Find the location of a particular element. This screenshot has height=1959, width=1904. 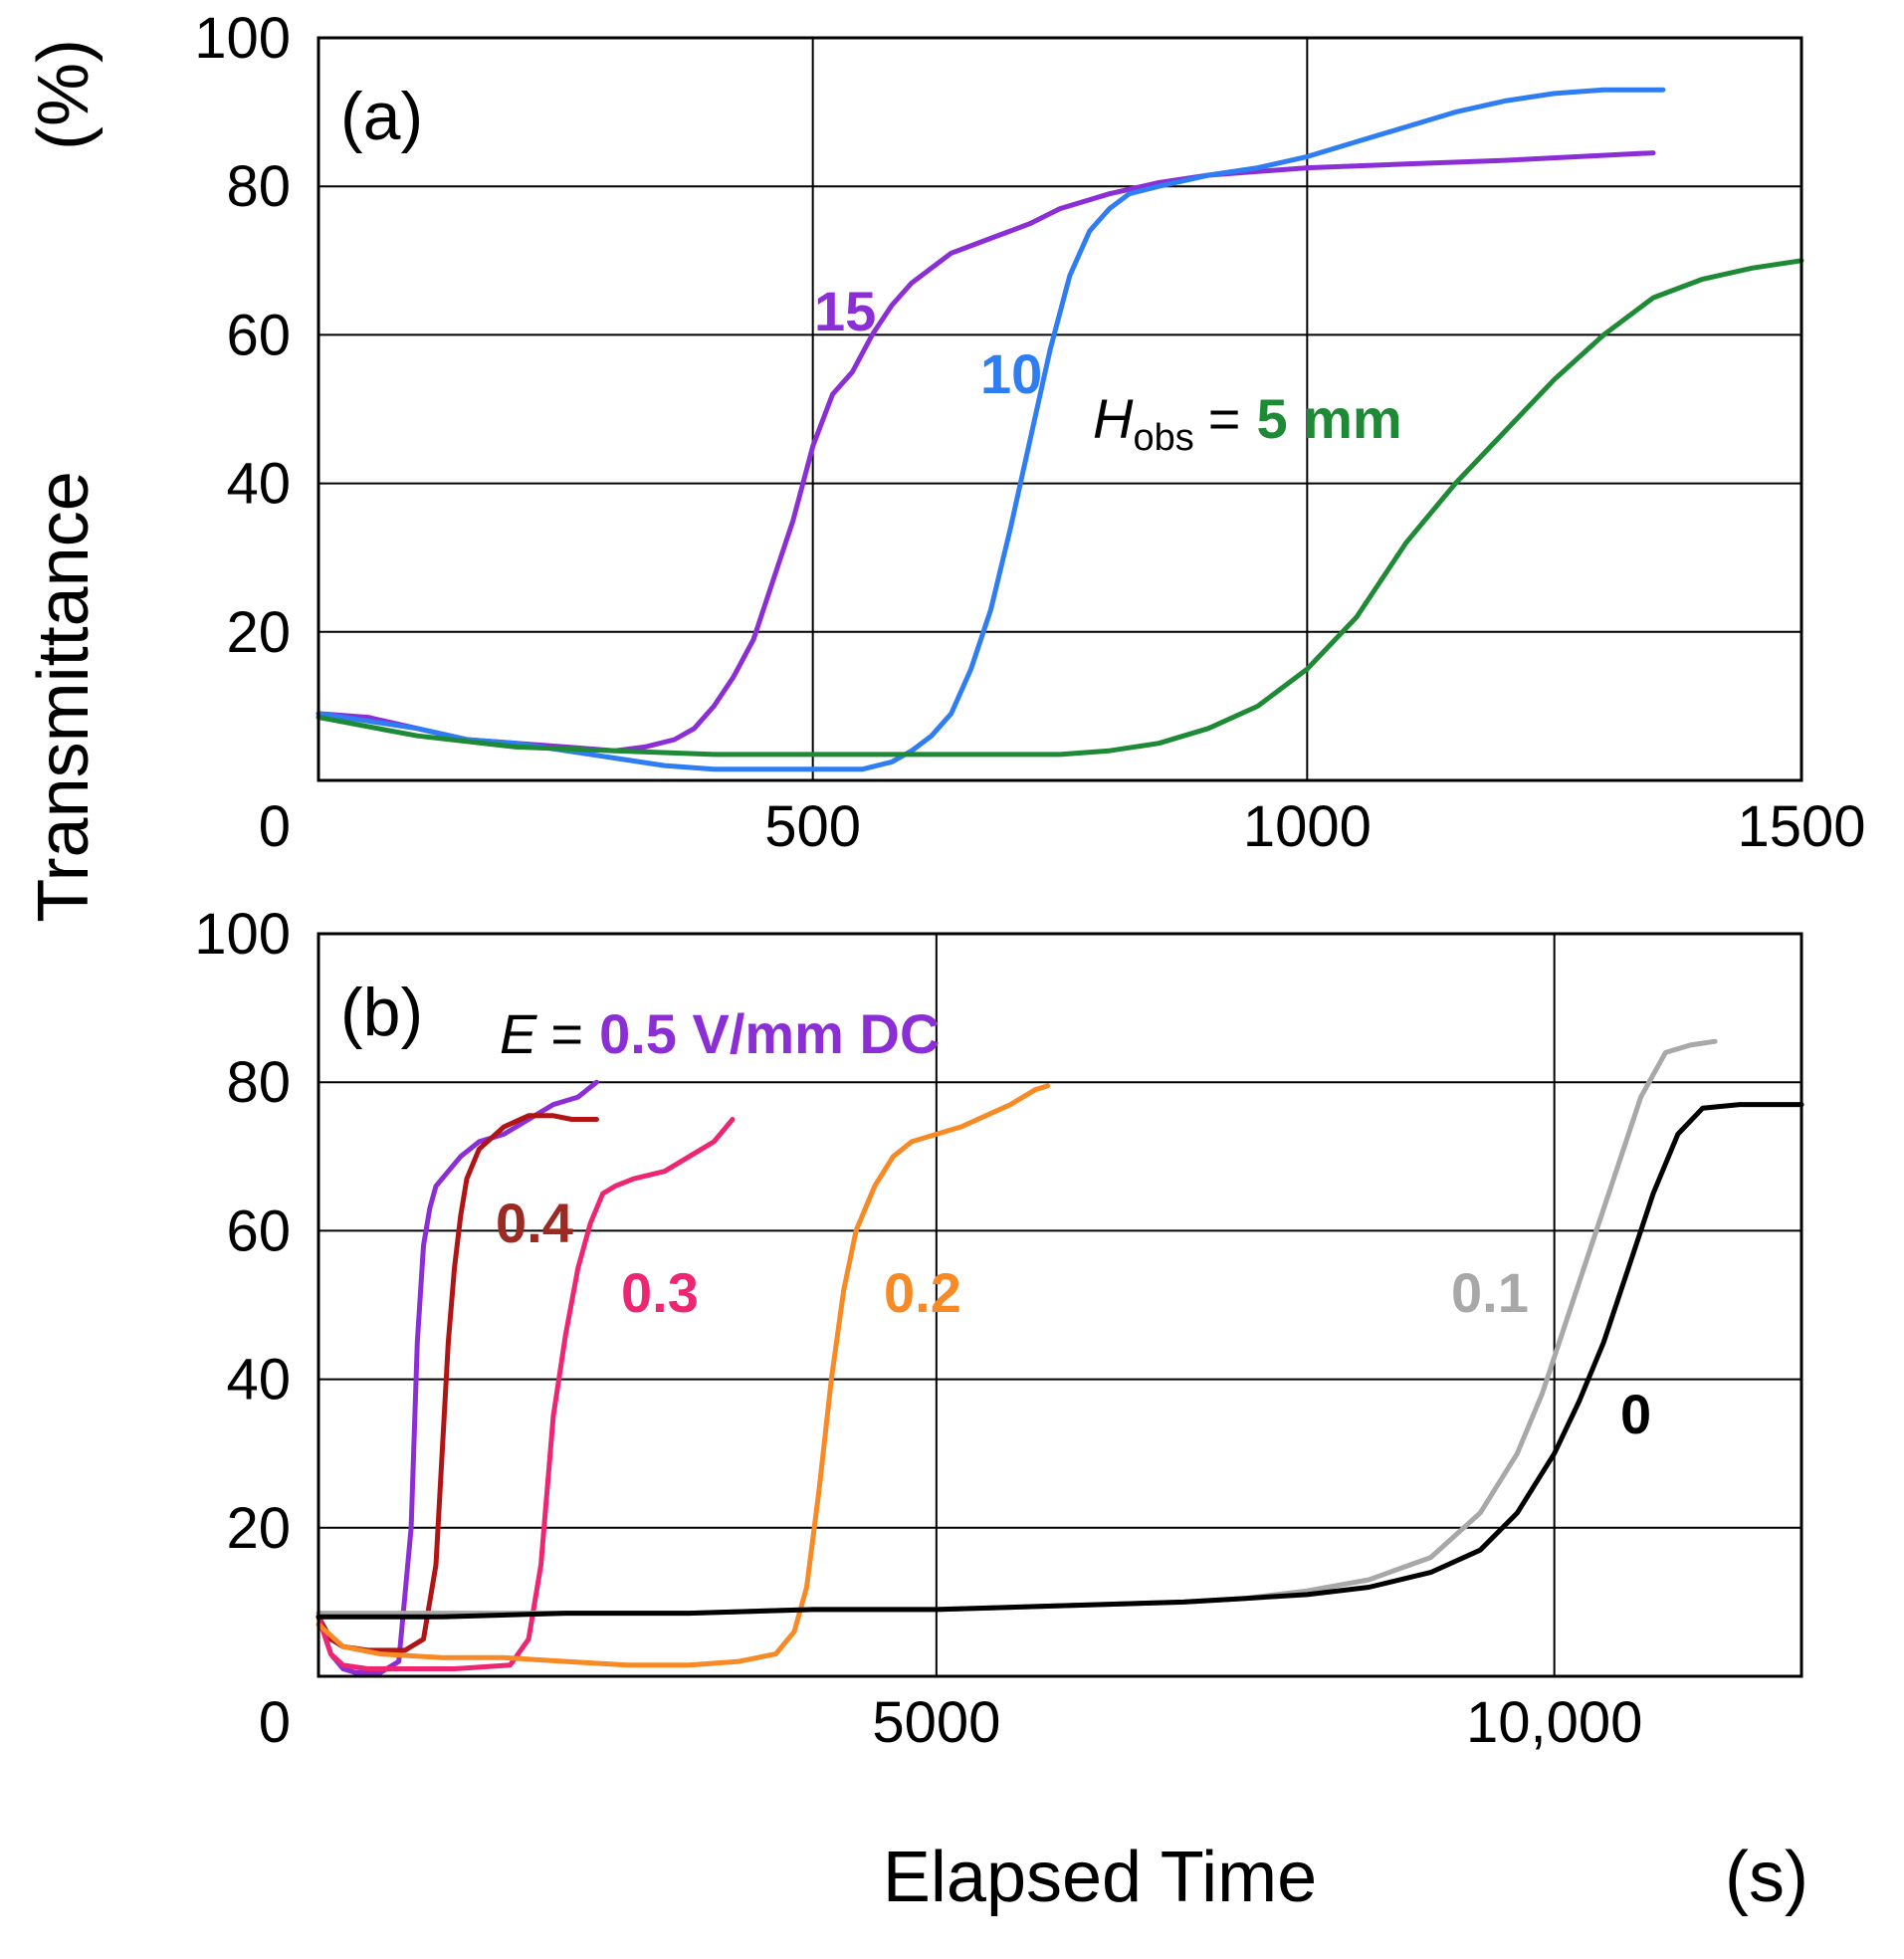

panel-a-xtick-label: 1000 is located at coordinates (1307, 826).